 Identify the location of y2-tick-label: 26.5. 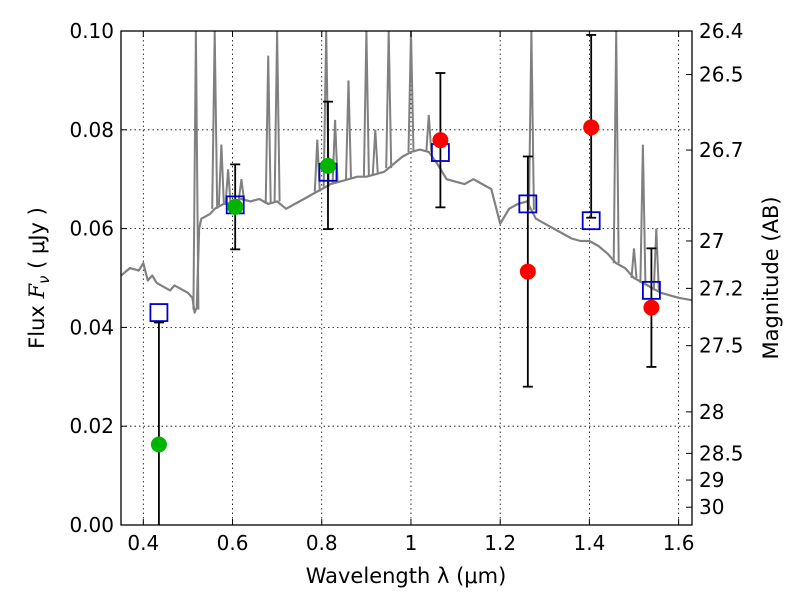
(721, 74).